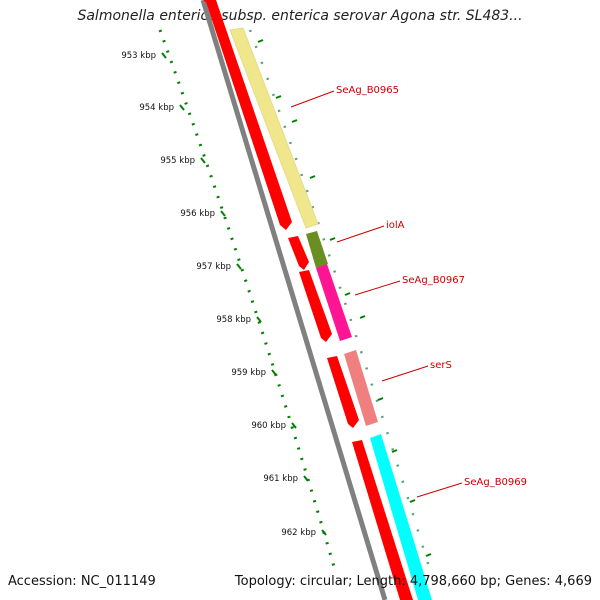 The image size is (600, 600). I want to click on kbp-label: 959 kbp, so click(248, 373).